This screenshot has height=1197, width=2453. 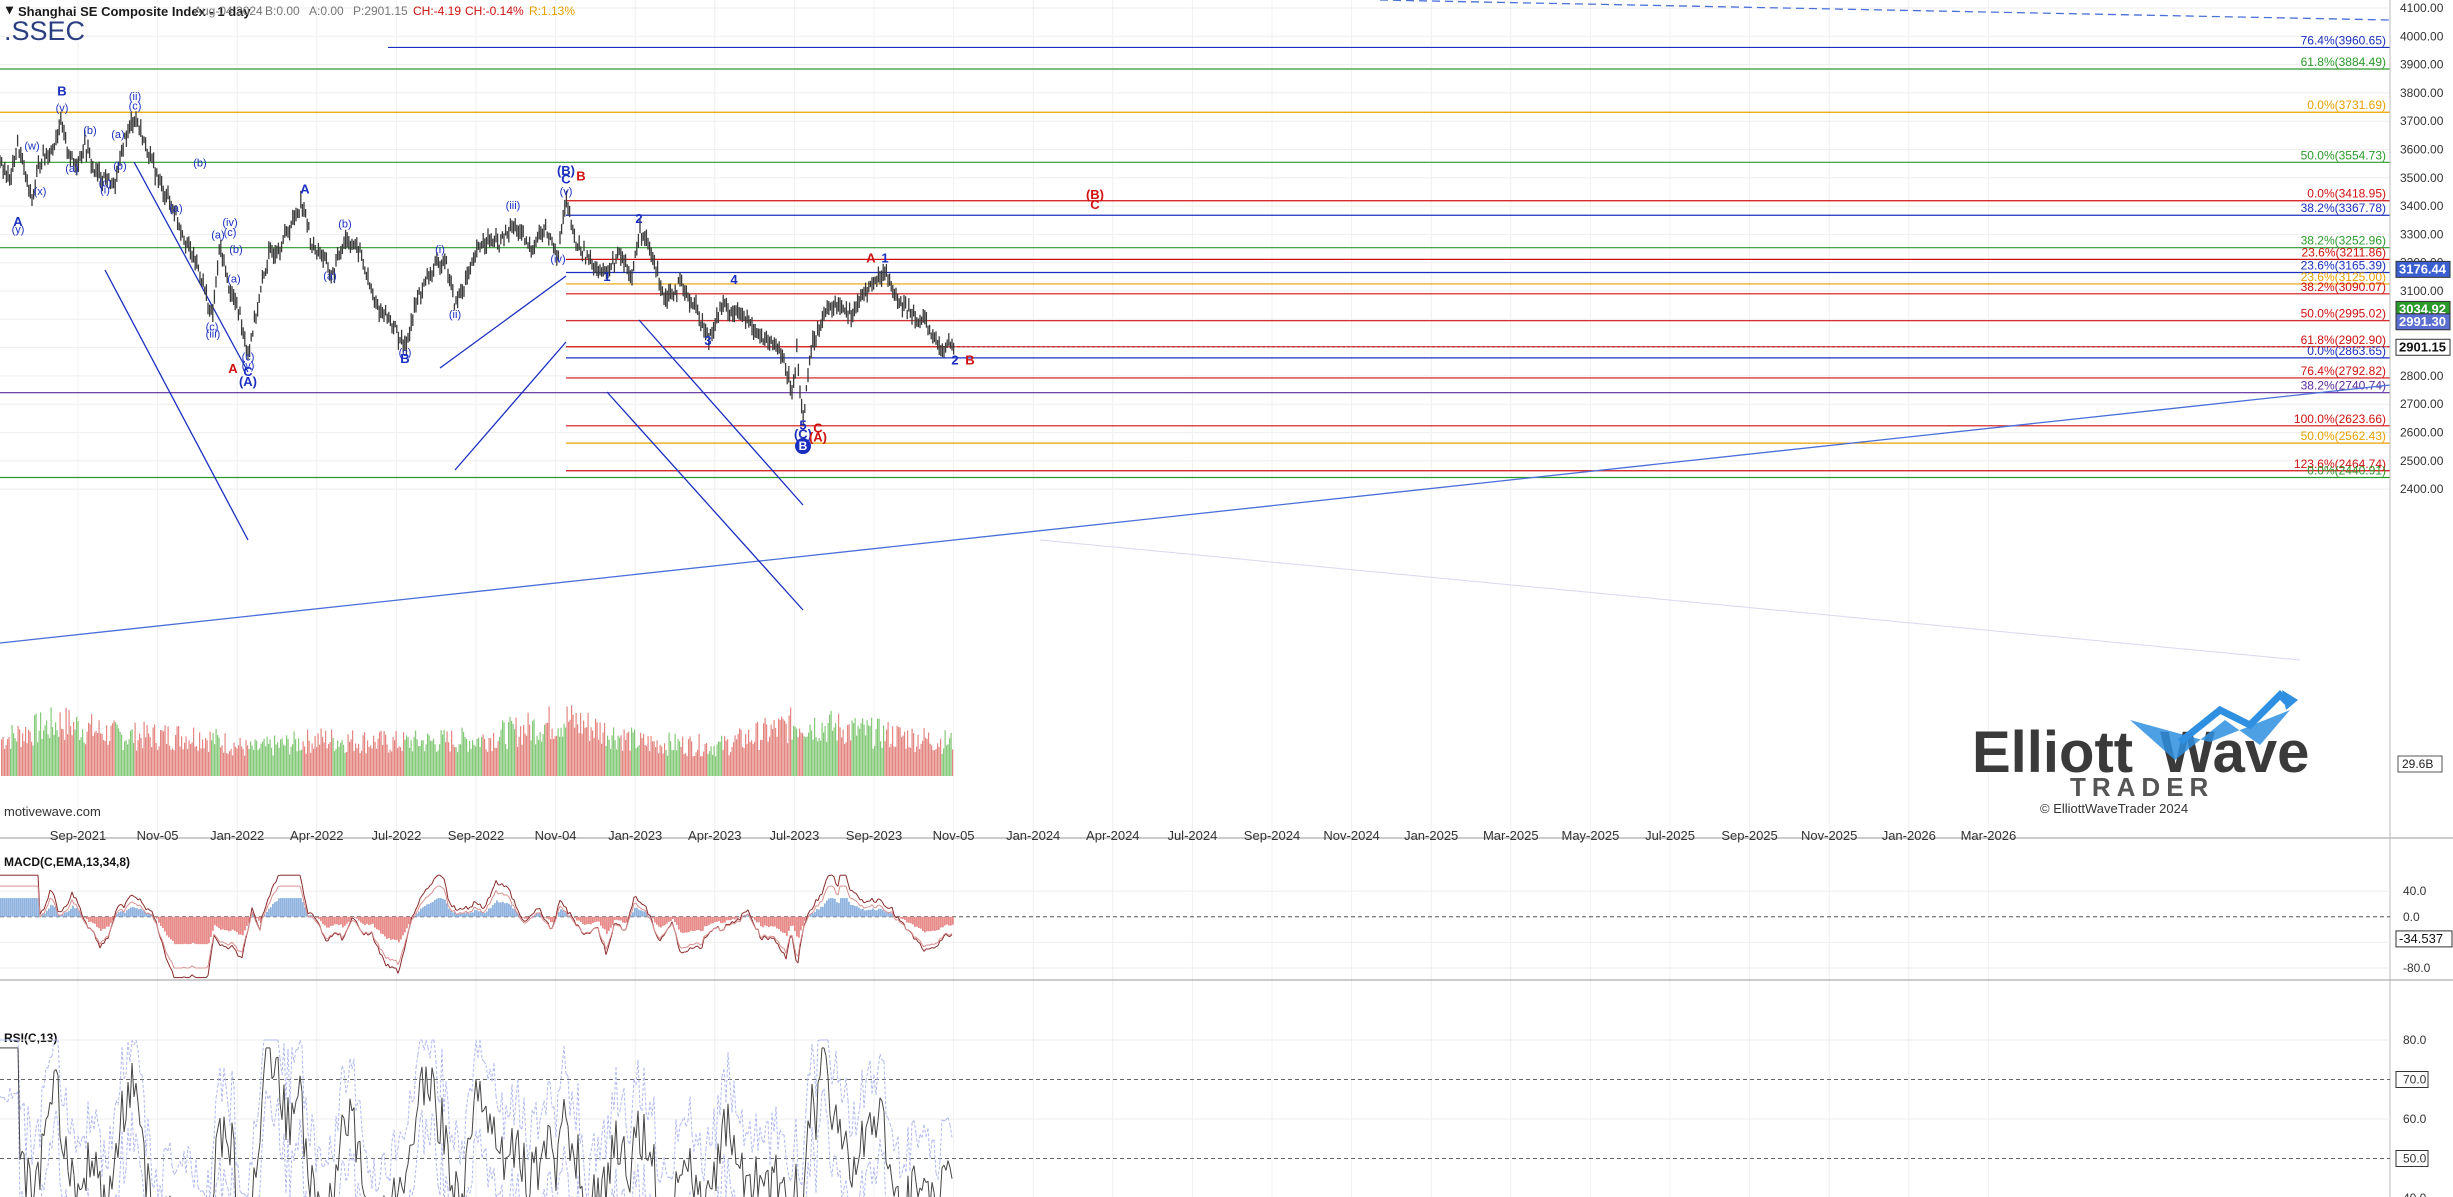 I want to click on wave-label: (a), so click(x=217, y=236).